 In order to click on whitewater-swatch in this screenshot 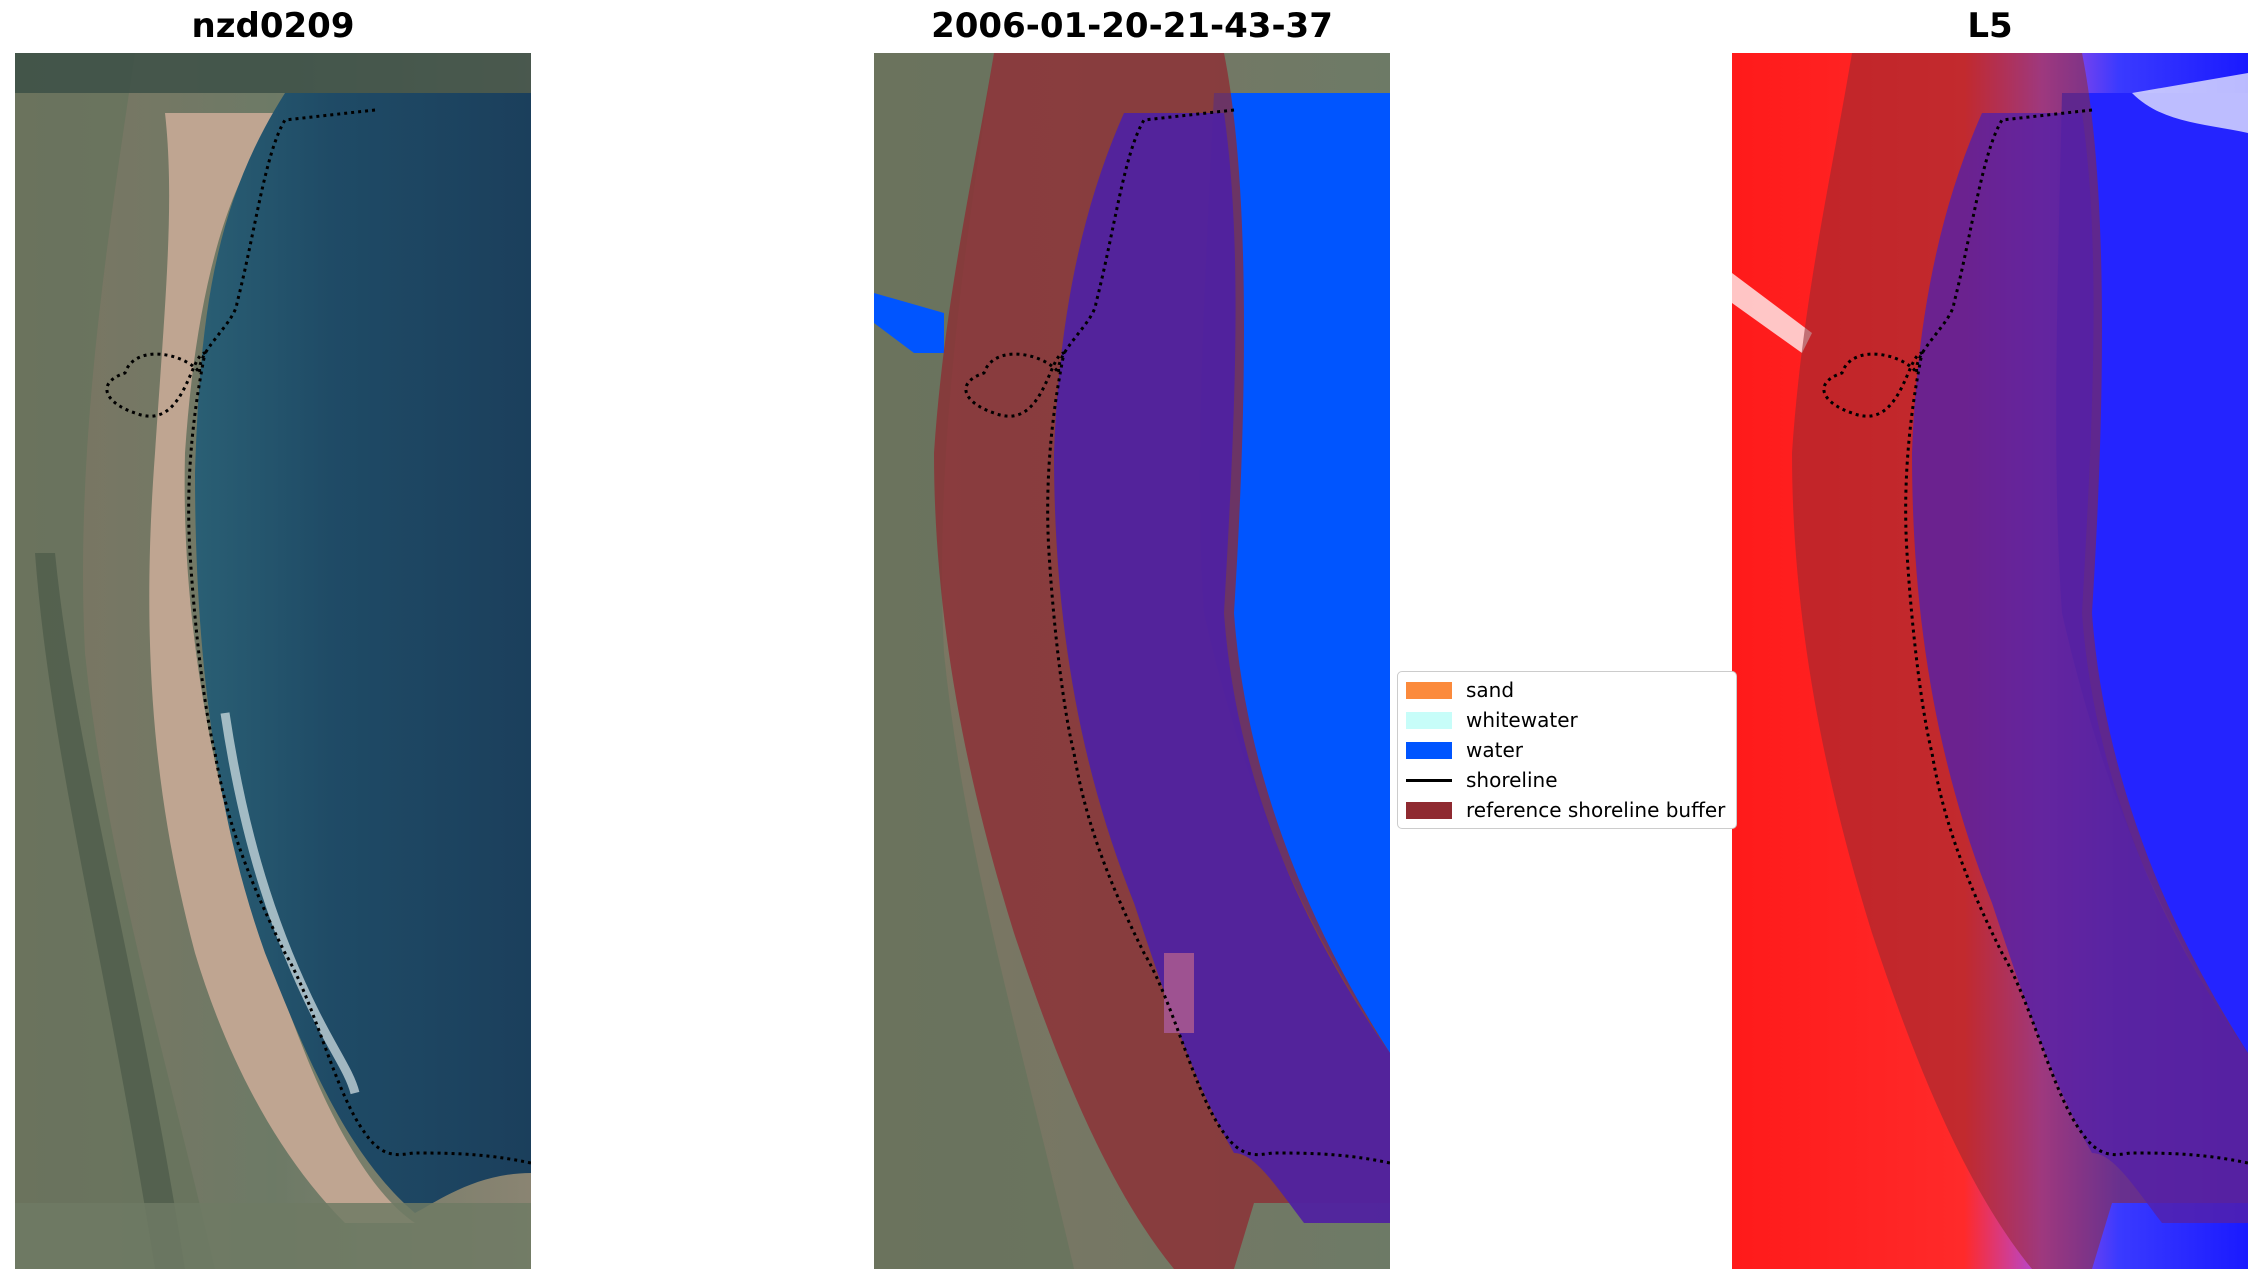, I will do `click(1429, 720)`.